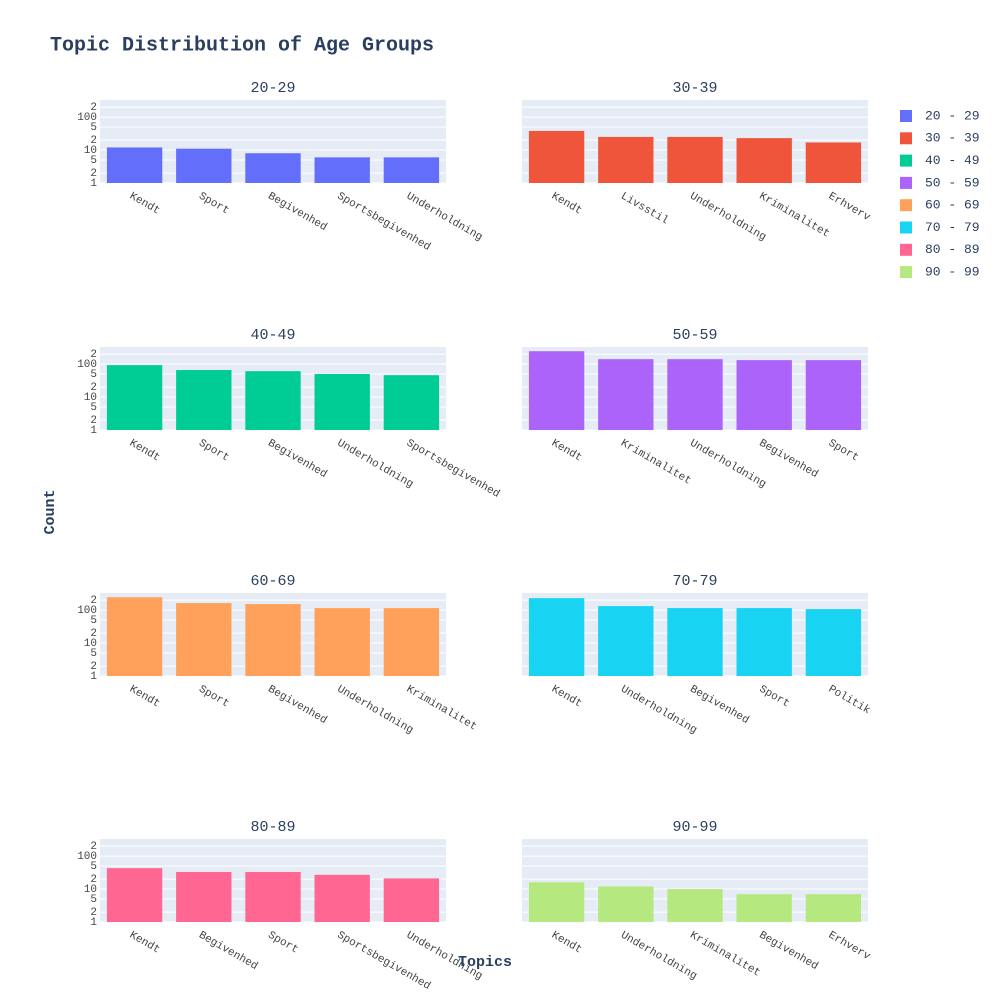 The width and height of the screenshot is (1000, 1000). Describe the element at coordinates (694, 581) in the screenshot. I see `subplot-title: 70-79` at that location.